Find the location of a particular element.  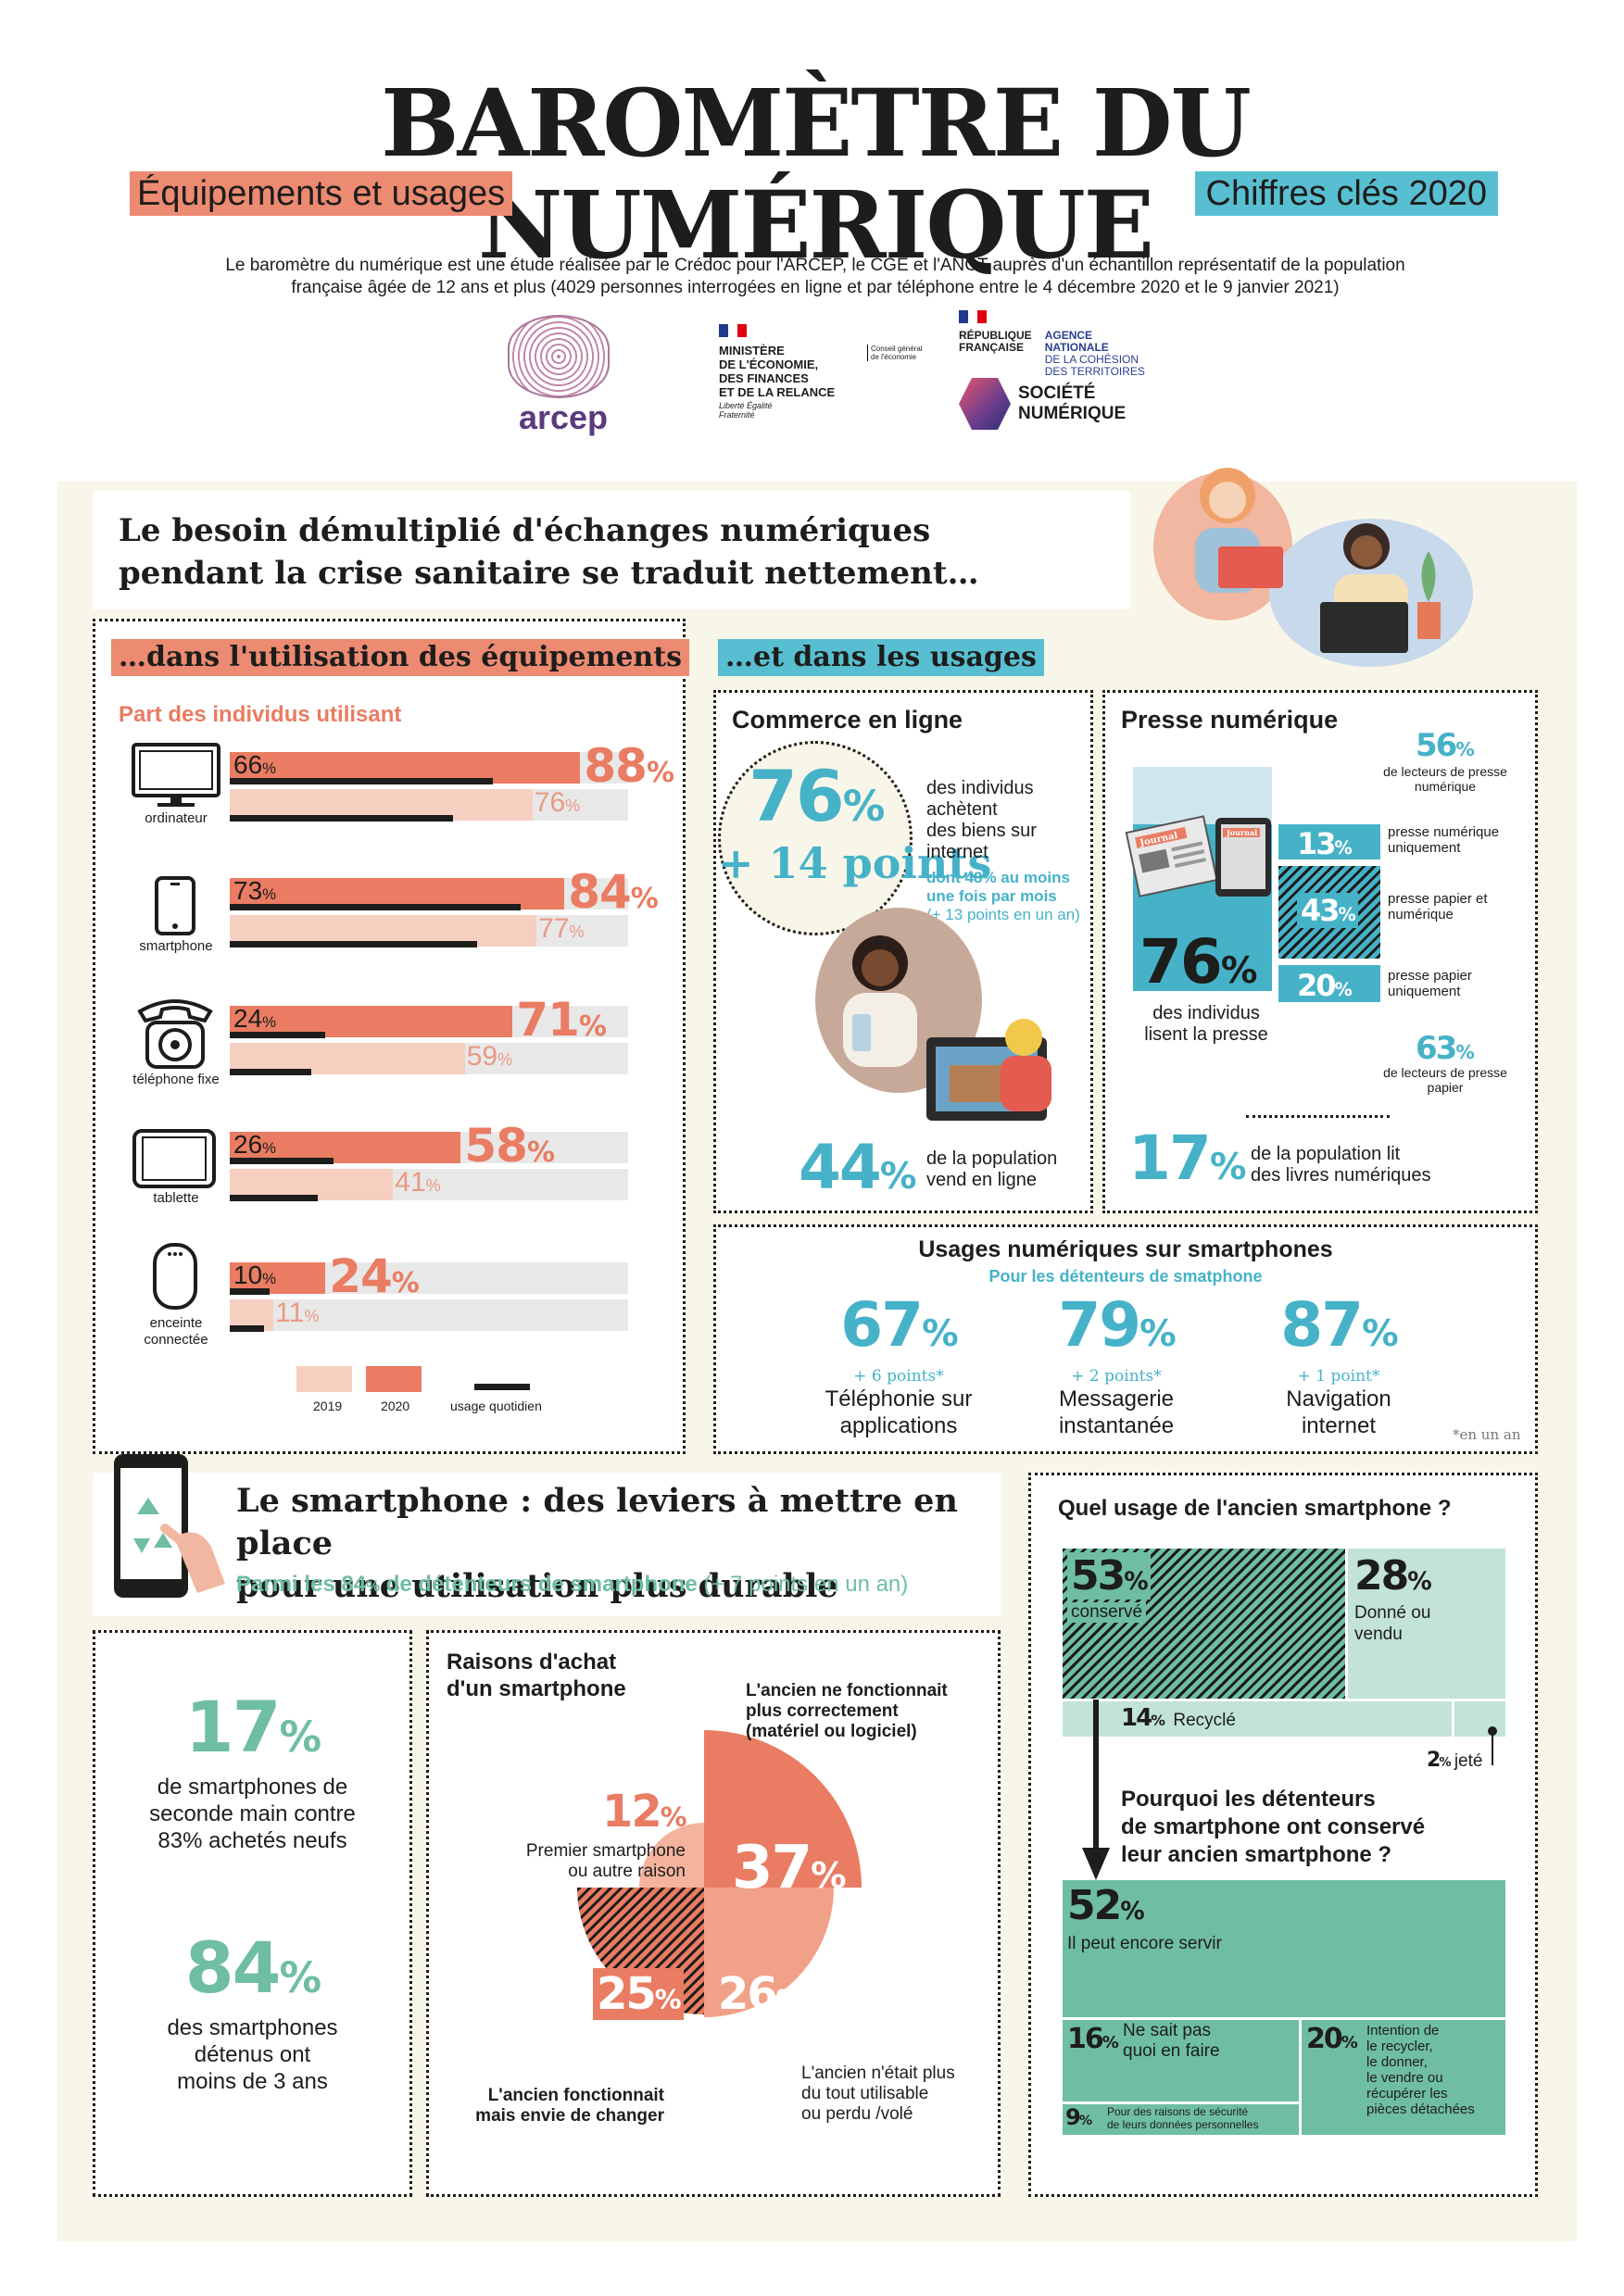

societe-numerique-logo: SOCIÉTÉ NUMÉRIQUE is located at coordinates (1042, 404).